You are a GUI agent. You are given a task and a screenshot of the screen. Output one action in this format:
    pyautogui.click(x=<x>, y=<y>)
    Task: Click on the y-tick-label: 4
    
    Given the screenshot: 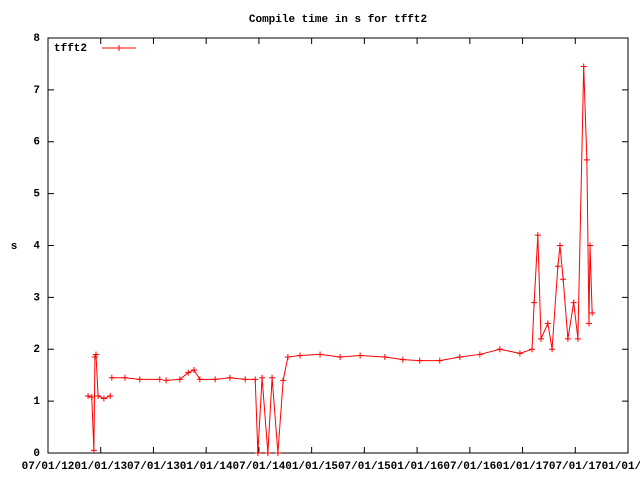 What is the action you would take?
    pyautogui.click(x=36, y=246)
    